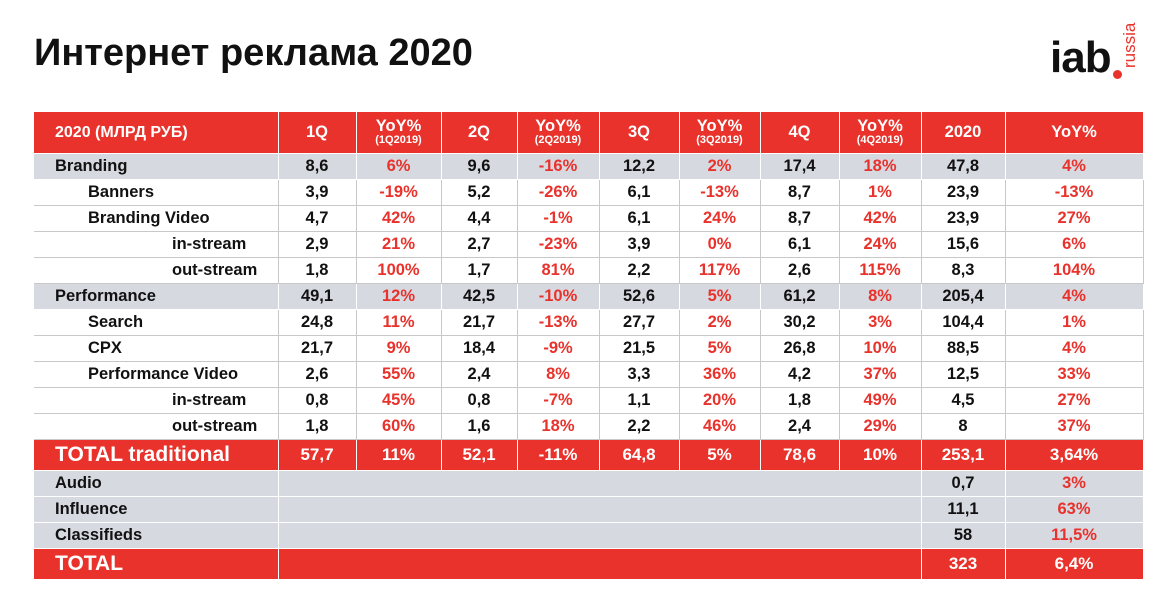  I want to click on cell-q1: 4,7, so click(317, 218).